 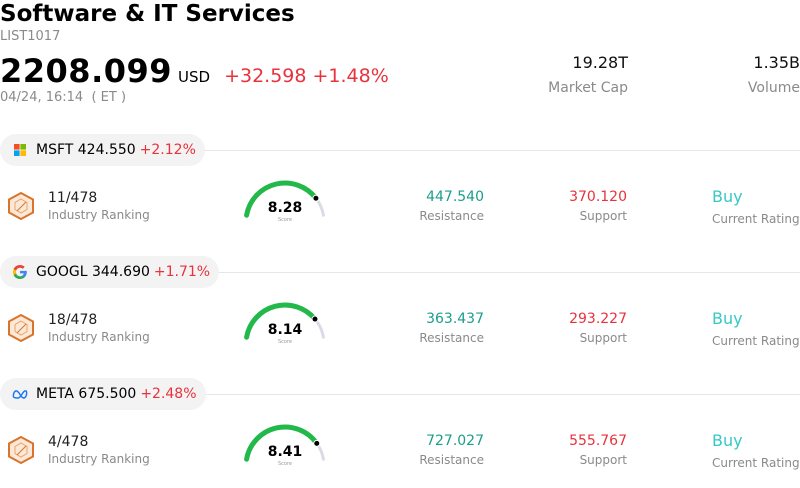 I want to click on market-cap-label: Market Cap, so click(x=588, y=88).